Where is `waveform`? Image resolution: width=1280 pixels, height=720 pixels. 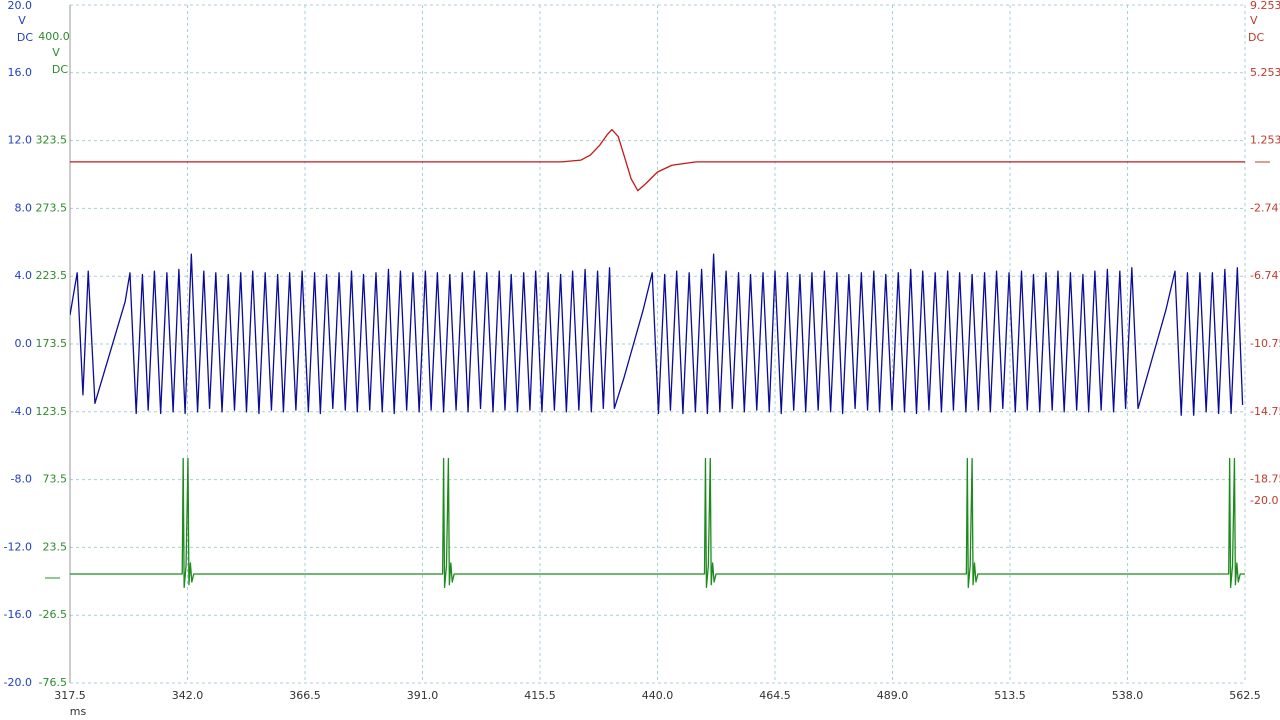
waveform is located at coordinates (657, 160).